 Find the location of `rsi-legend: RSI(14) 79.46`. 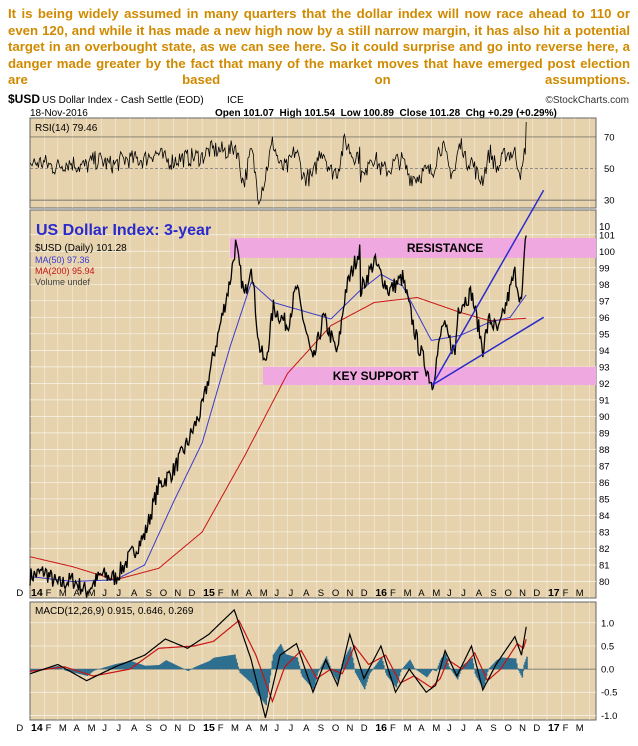

rsi-legend: RSI(14) 79.46 is located at coordinates (66, 128).